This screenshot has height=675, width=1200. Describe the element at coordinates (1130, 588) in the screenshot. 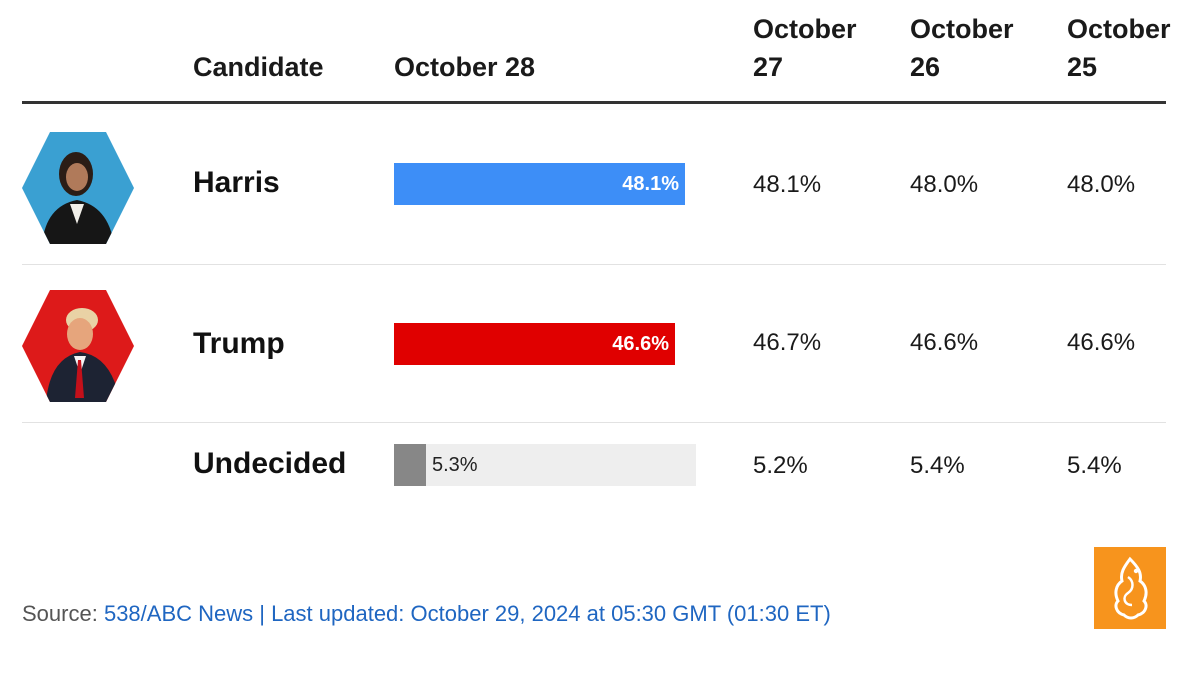

I see `al-jazeera-logo` at that location.